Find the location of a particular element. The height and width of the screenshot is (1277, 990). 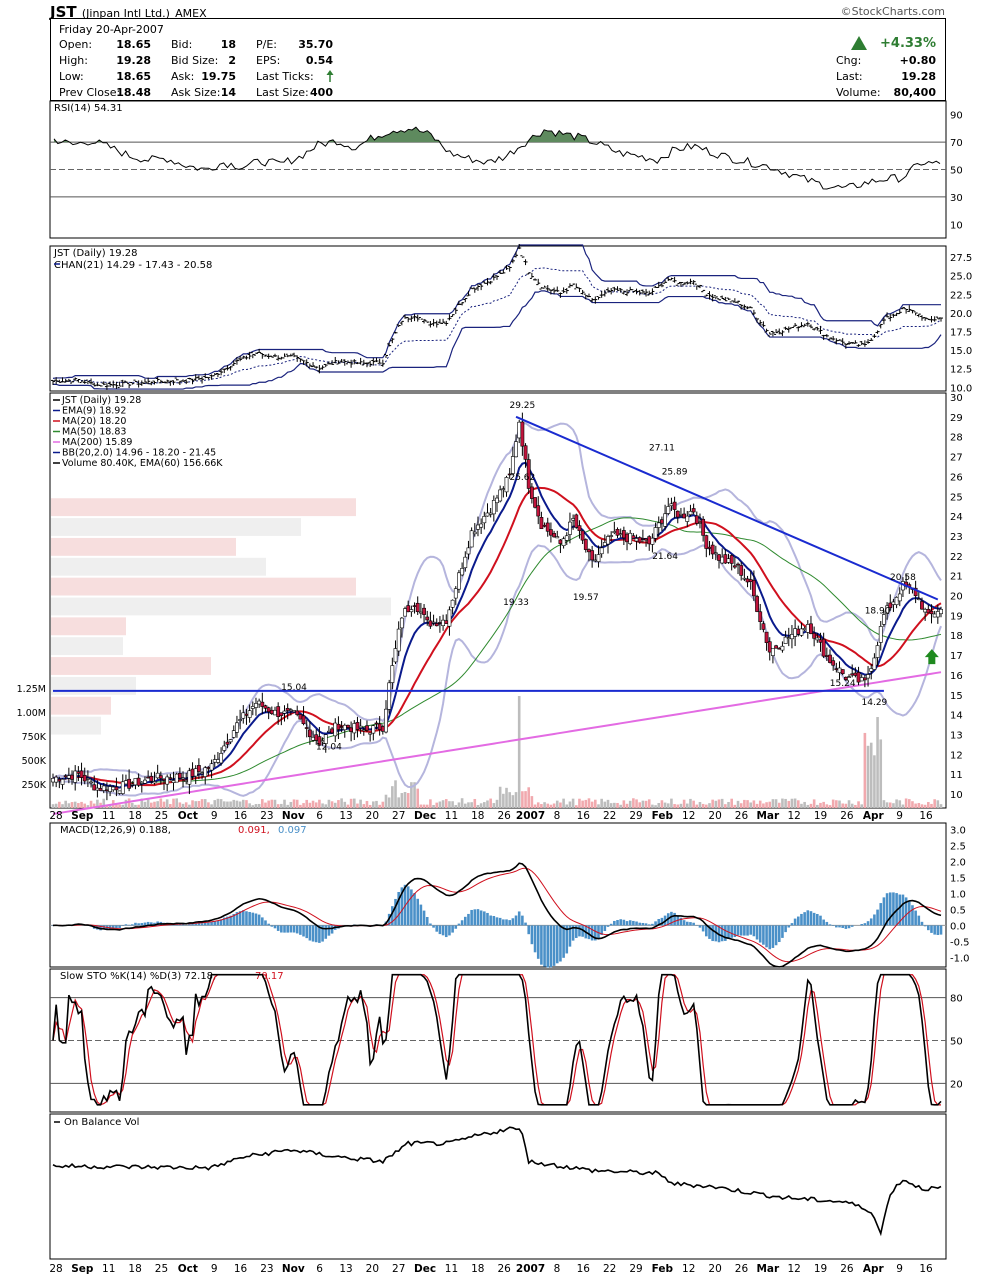

macd-tick-label: 1.5 is located at coordinates (958, 878).